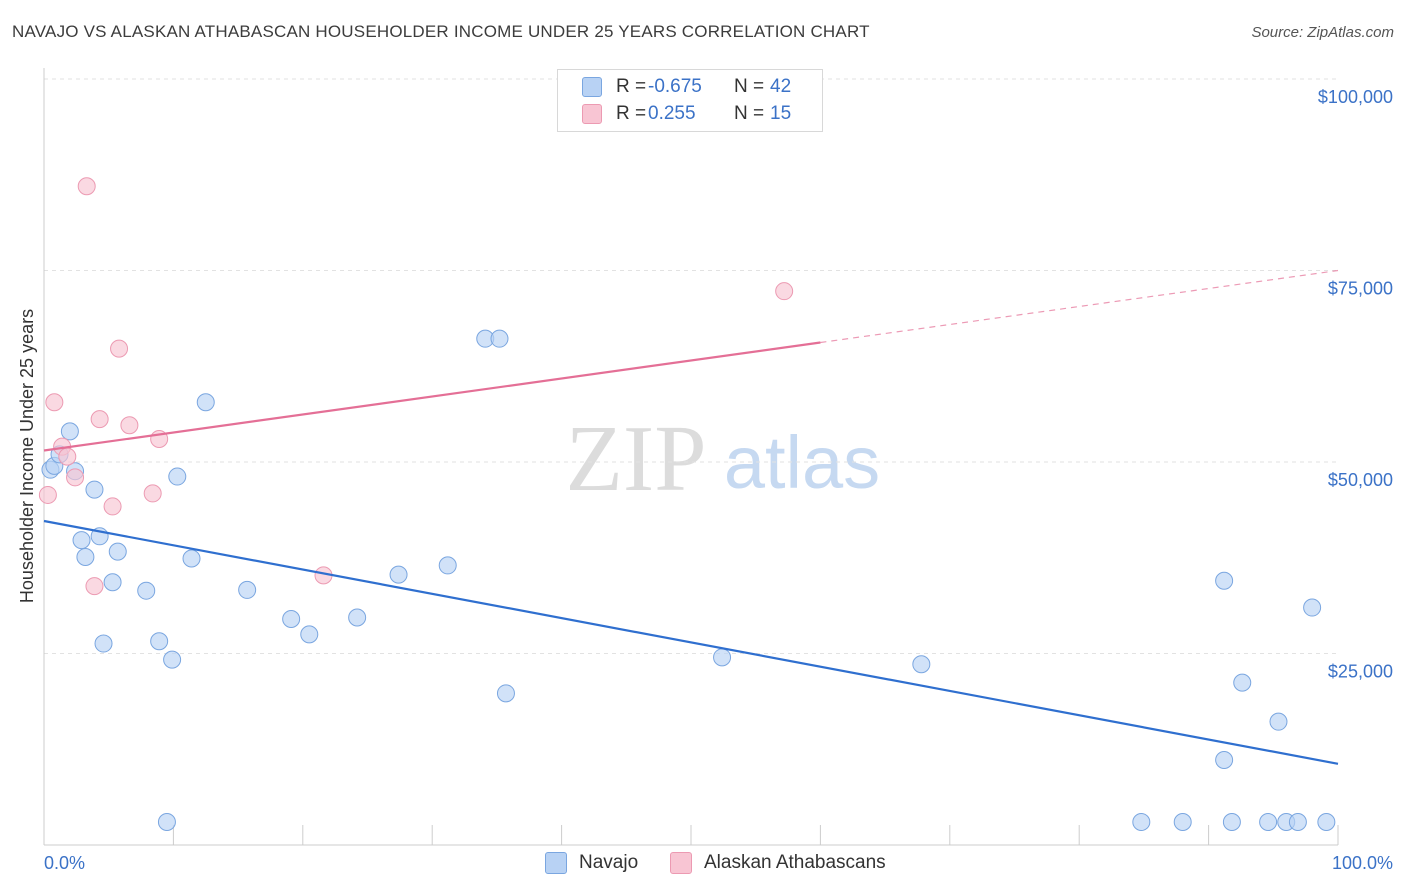 Image resolution: width=1406 pixels, height=892 pixels. I want to click on y-axis-label: Householder Income Under 25 years, so click(27, 456).